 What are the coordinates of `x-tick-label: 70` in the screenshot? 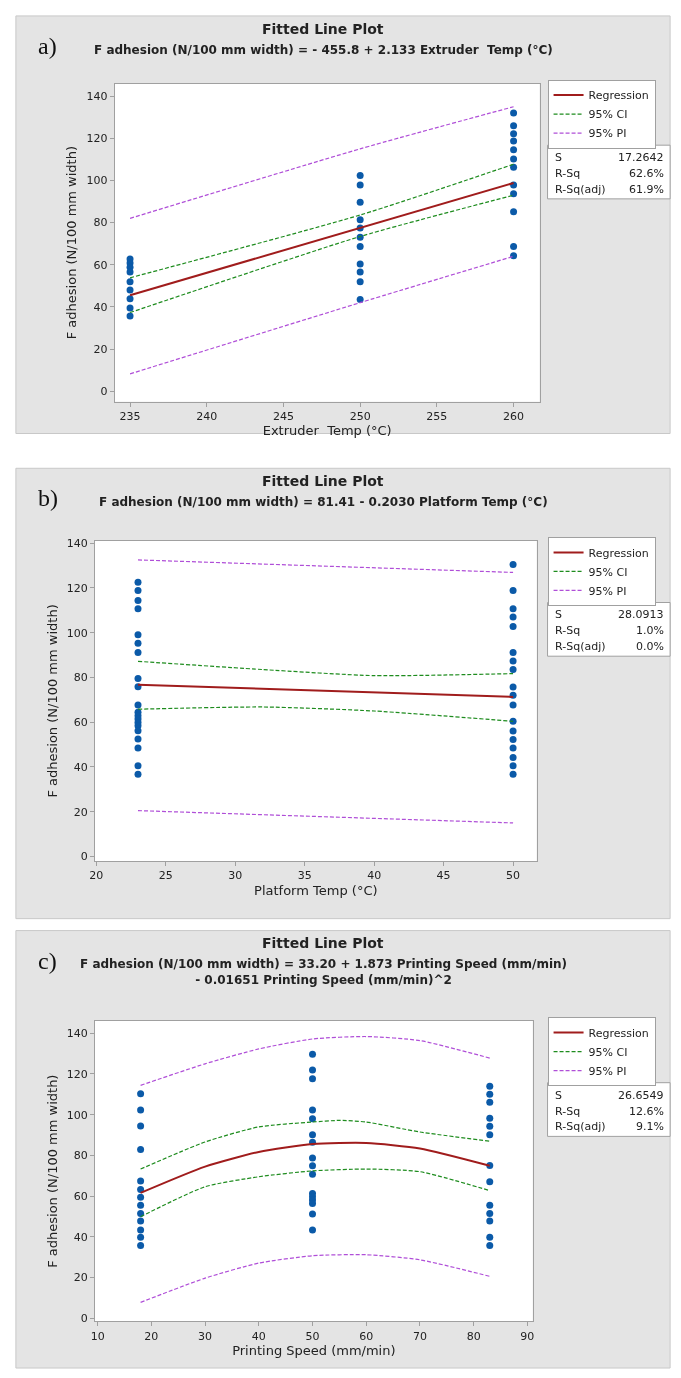 It's located at (419, 1336).